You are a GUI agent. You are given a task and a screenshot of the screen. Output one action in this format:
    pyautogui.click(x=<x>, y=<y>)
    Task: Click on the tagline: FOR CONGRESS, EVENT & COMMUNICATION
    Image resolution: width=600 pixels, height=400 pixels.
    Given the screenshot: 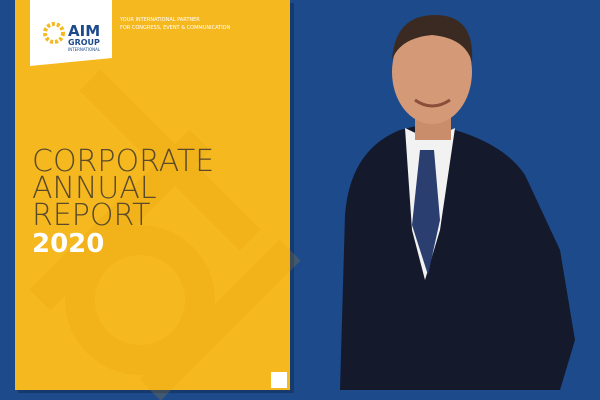 What is the action you would take?
    pyautogui.click(x=175, y=28)
    